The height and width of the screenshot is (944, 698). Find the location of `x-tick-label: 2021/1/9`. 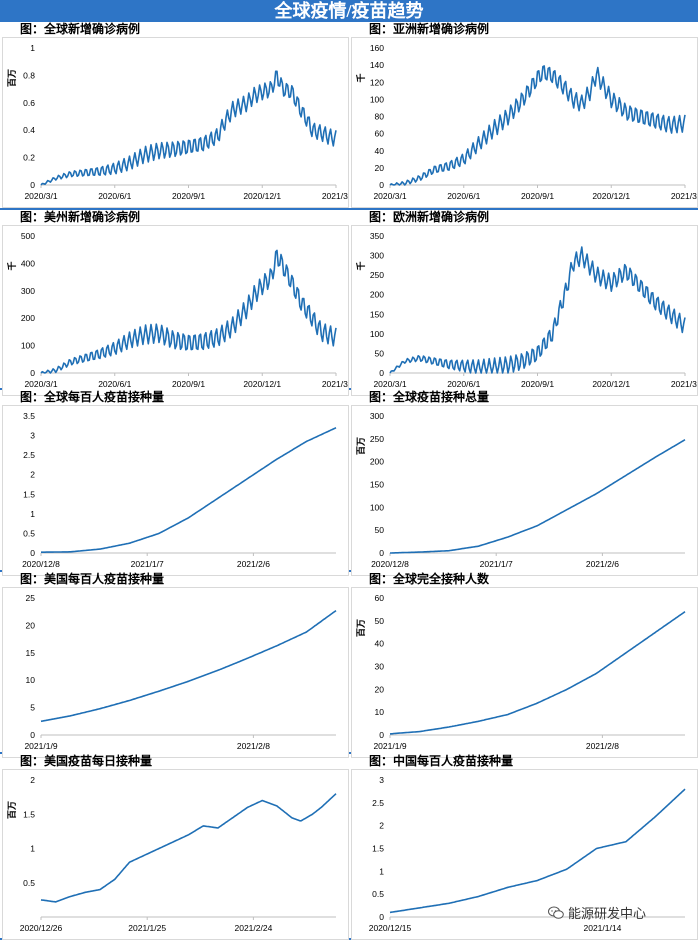

x-tick-label: 2021/1/9 is located at coordinates (40, 746).